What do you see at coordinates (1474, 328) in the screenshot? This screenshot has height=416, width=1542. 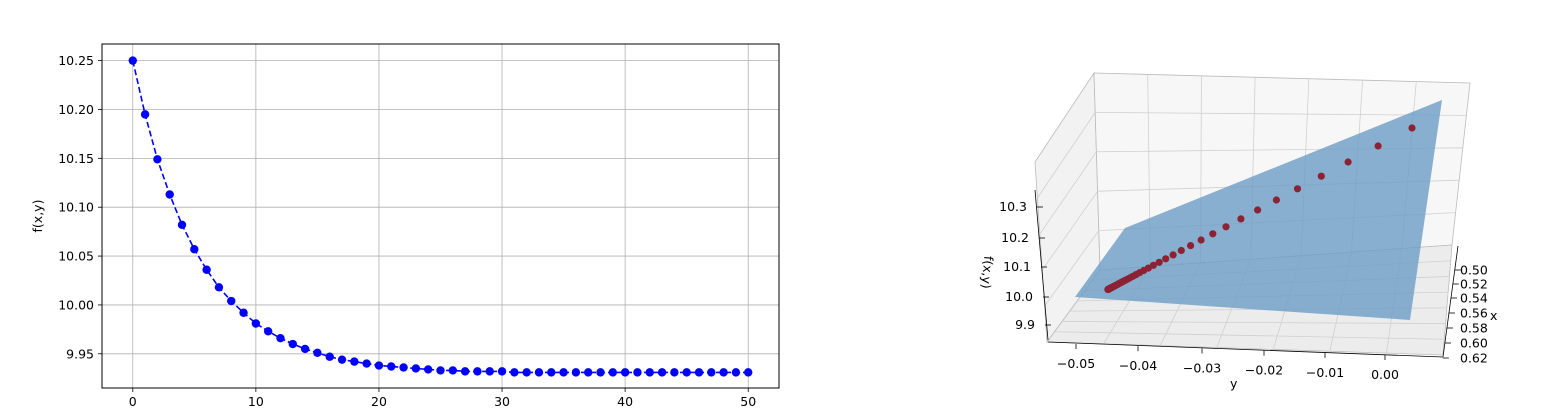 I see `x-tick-label-3d: 0.58` at bounding box center [1474, 328].